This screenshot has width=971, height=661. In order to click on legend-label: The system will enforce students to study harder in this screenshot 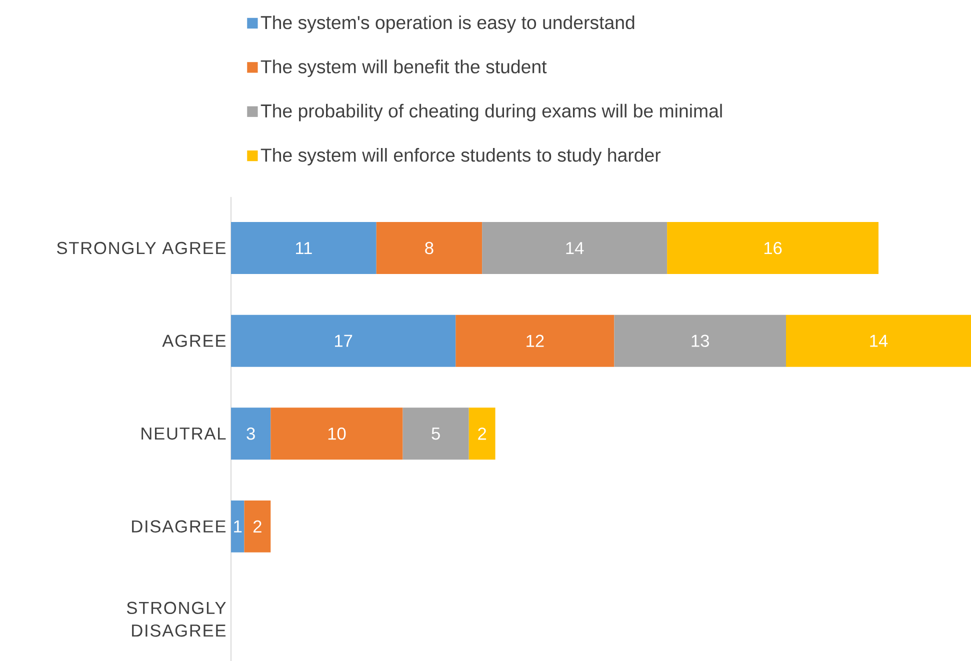, I will do `click(460, 157)`.